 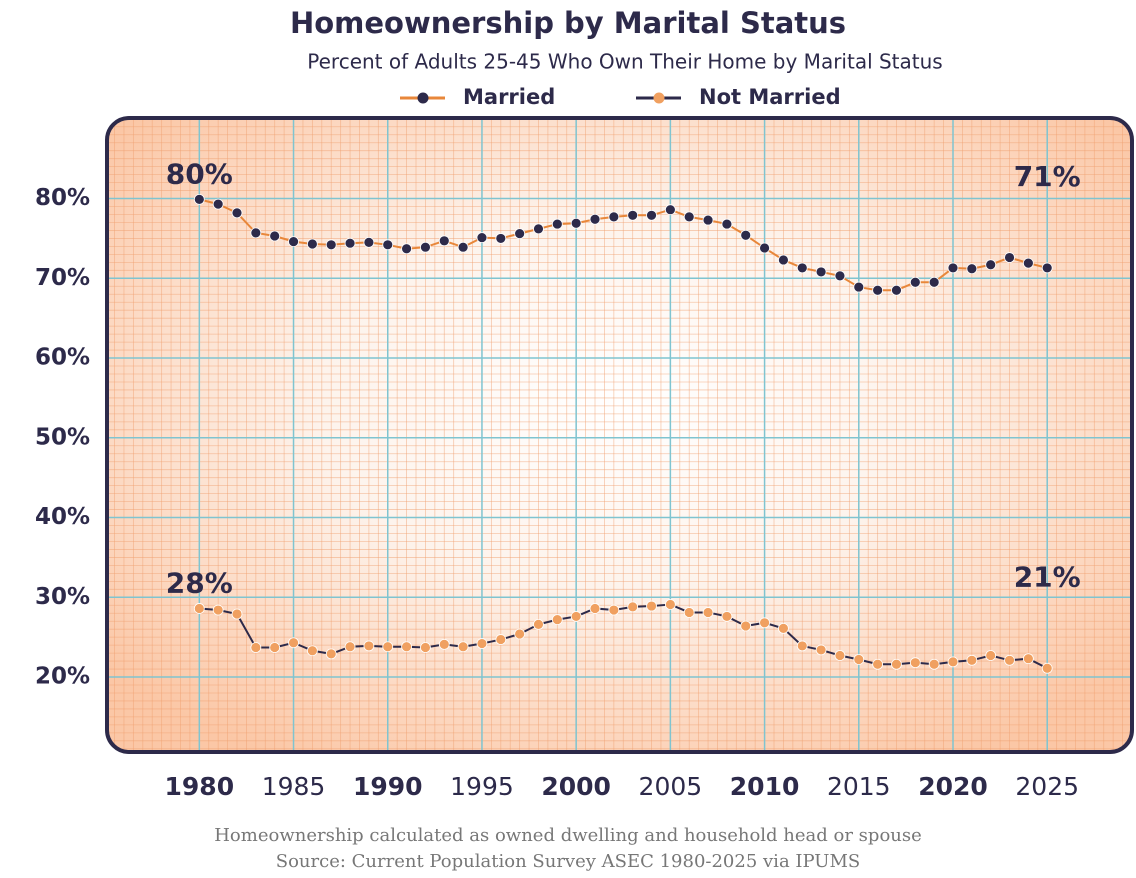 What do you see at coordinates (62, 358) in the screenshot?
I see `y-tick-label: 60%` at bounding box center [62, 358].